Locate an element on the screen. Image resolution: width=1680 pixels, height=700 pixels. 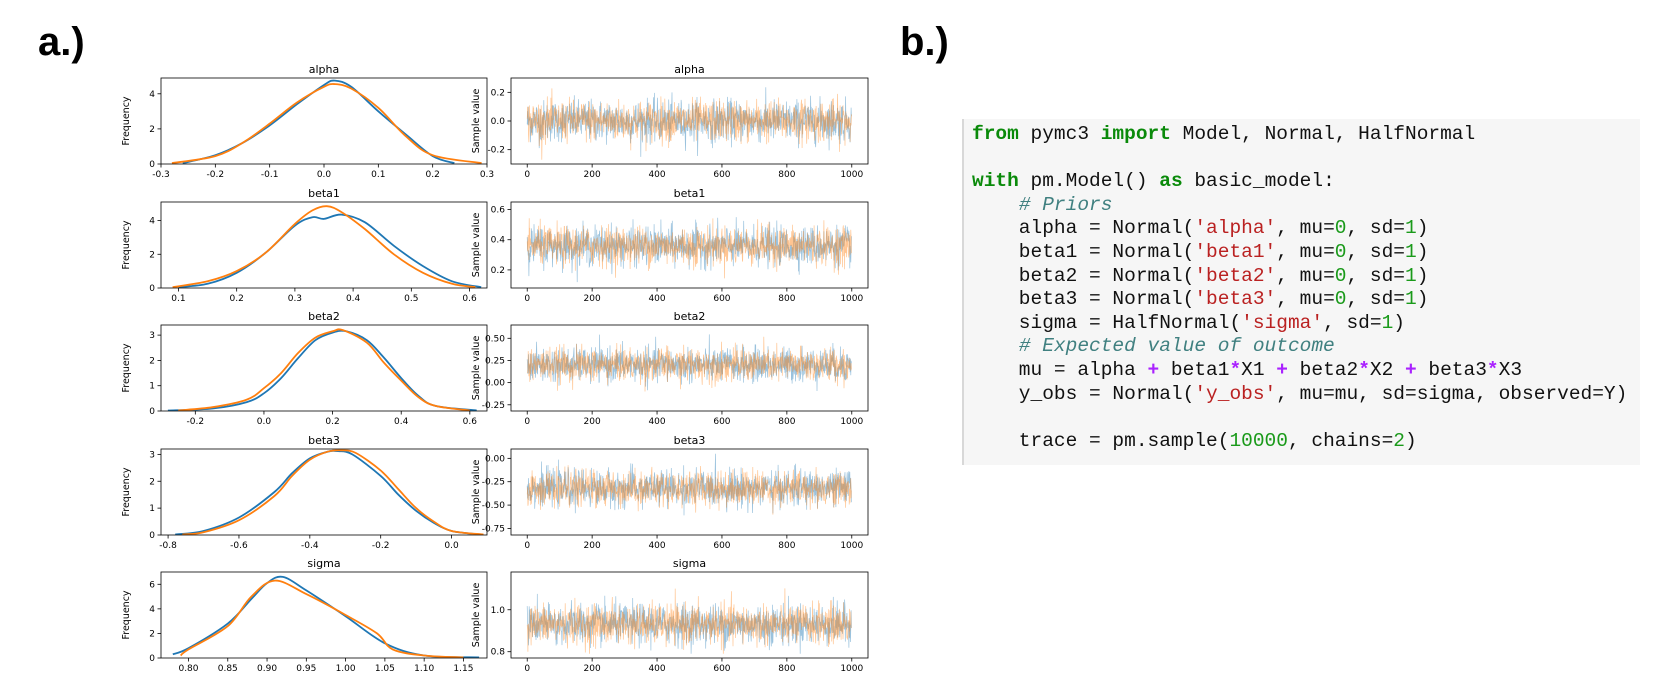
subplot-title: beta2 is located at coordinates (690, 316).